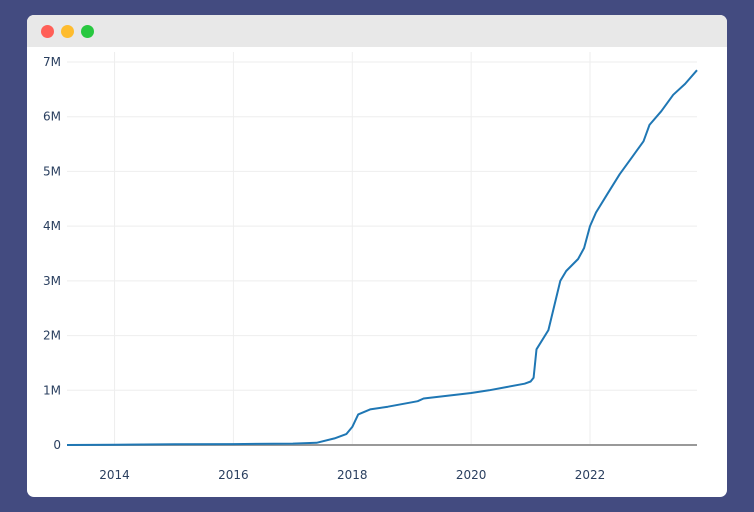 Image resolution: width=754 pixels, height=512 pixels. What do you see at coordinates (52, 336) in the screenshot?
I see `y-tick-label: 2M` at bounding box center [52, 336].